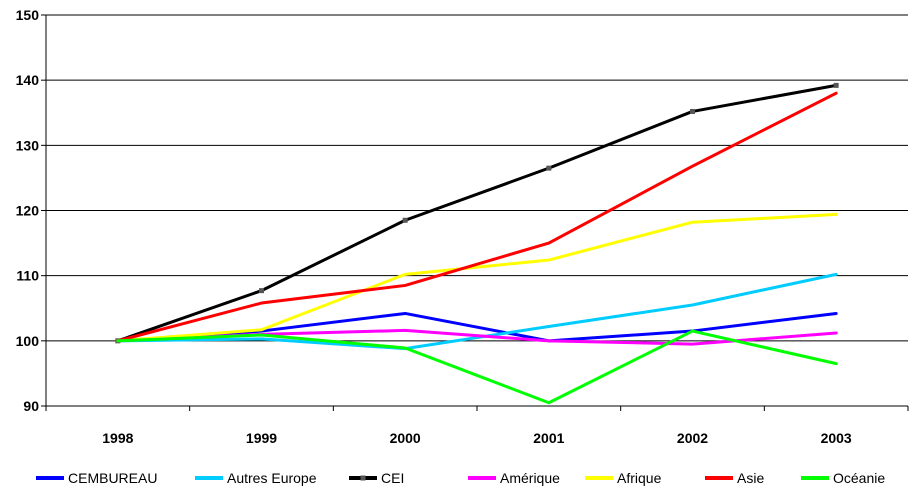 The width and height of the screenshot is (917, 491). I want to click on y-tick-label: 140, so click(28, 80).